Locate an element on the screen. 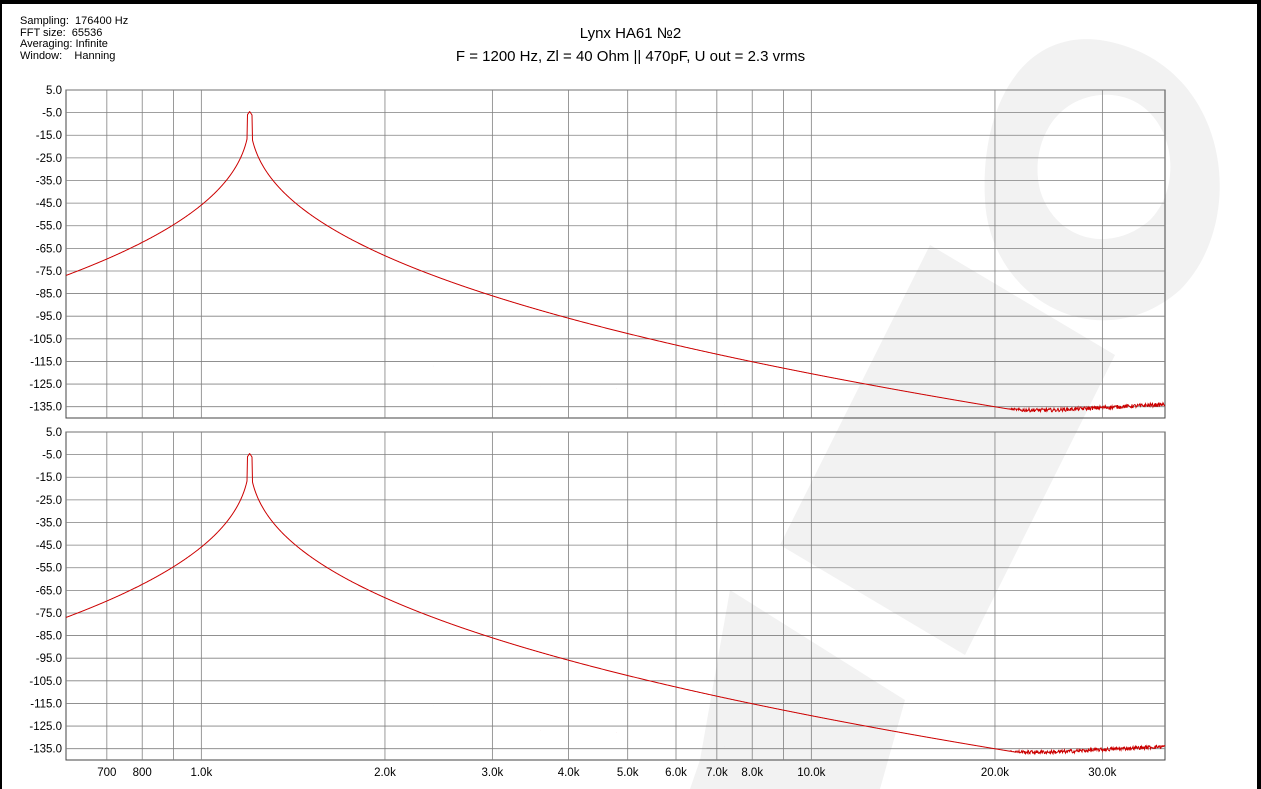 The image size is (1261, 789). x-tick-label: 800 is located at coordinates (142, 773).